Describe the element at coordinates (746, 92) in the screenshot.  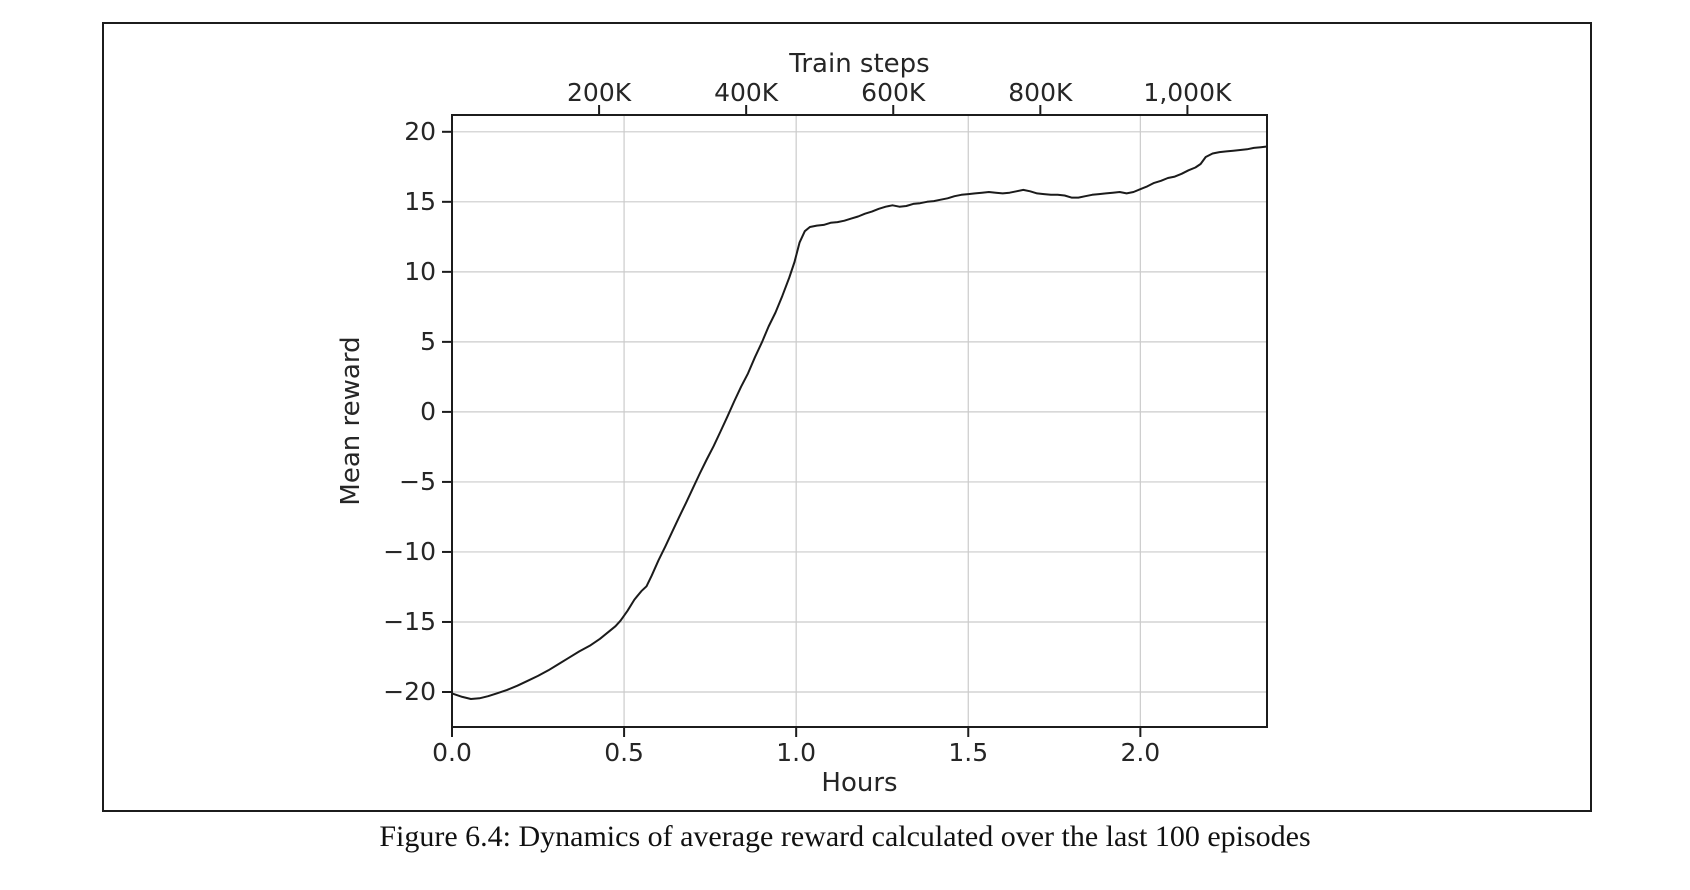
I see `top-tick-label: 400K` at that location.